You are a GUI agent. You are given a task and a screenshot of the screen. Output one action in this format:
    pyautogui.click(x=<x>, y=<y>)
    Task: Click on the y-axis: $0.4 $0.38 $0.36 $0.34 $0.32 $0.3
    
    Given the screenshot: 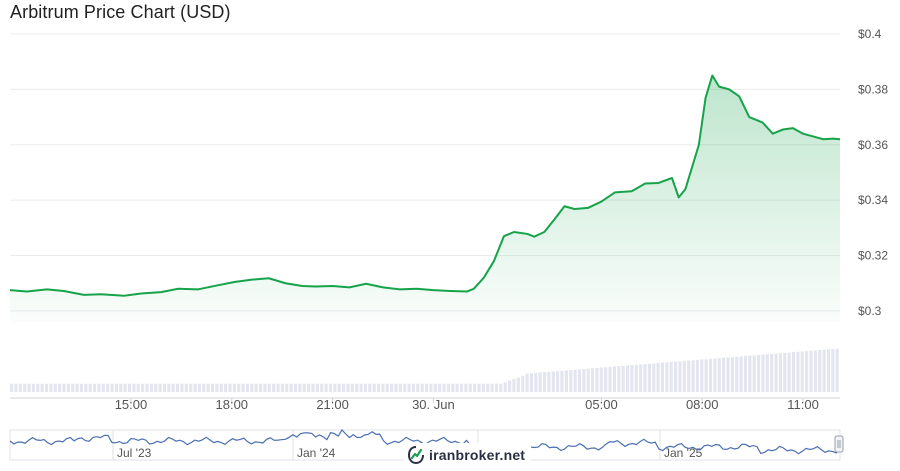 What is the action you would take?
    pyautogui.click(x=873, y=172)
    